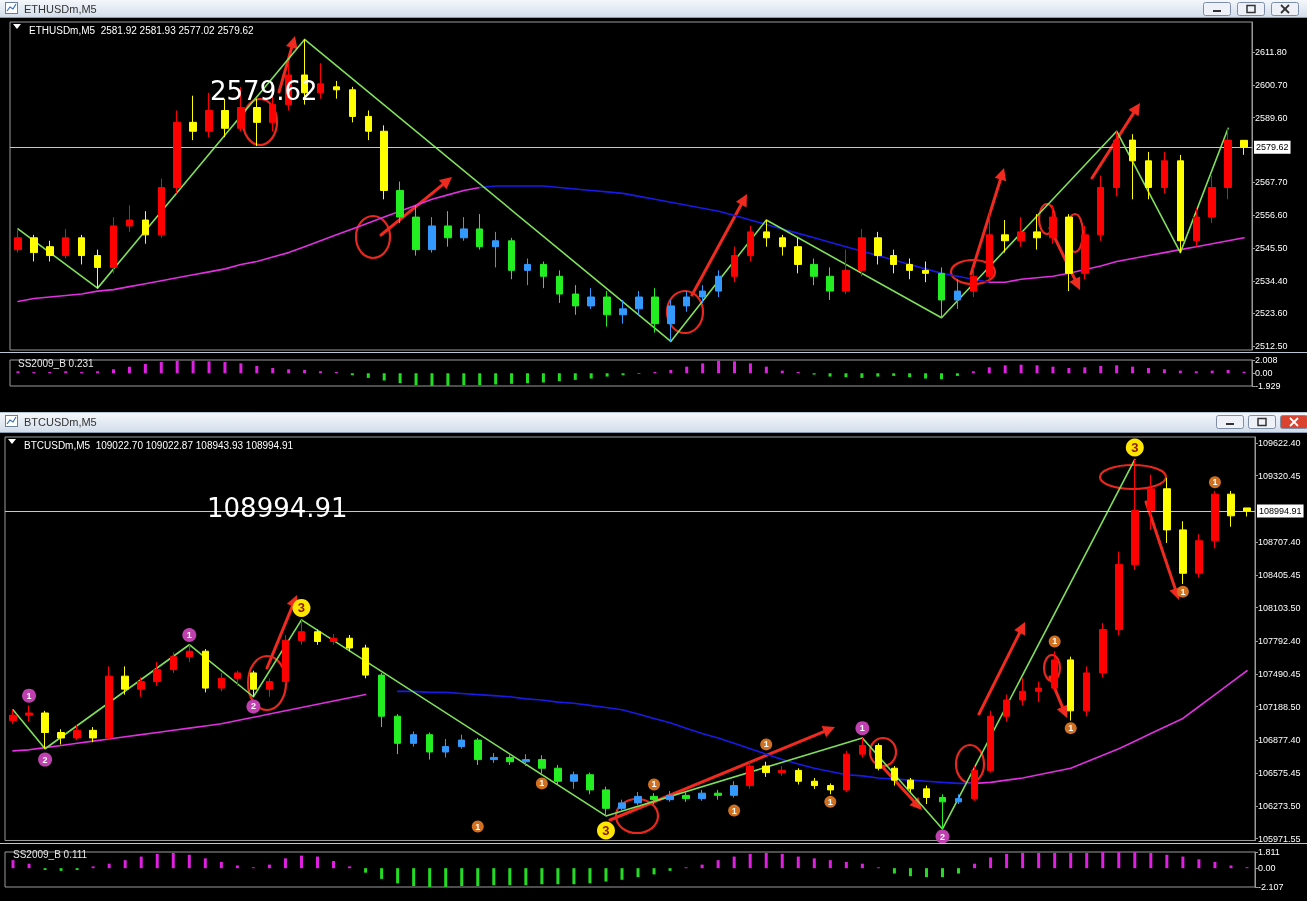 The width and height of the screenshot is (1307, 901). I want to click on y-tick-label: 0.00, so click(1264, 373).